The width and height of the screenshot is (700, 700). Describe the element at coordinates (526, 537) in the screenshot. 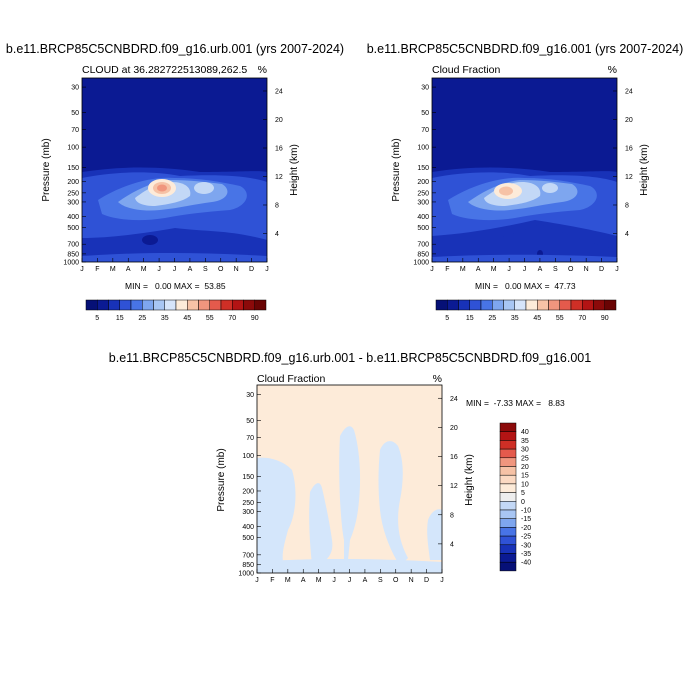

I see `colorbar-label: -25` at that location.